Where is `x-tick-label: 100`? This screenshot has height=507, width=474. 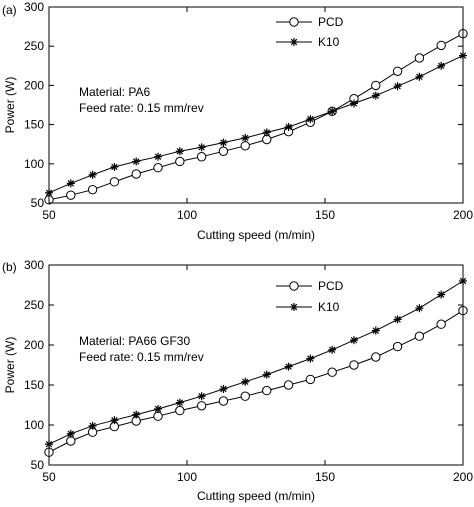
x-tick-label: 100 is located at coordinates (187, 215).